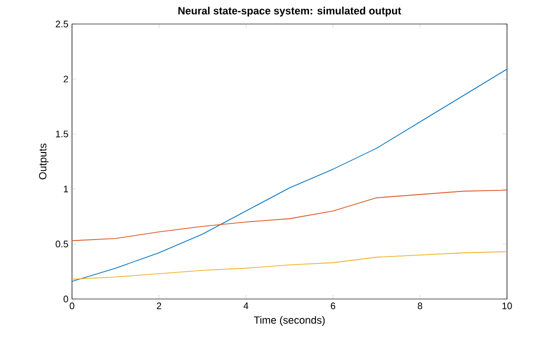  What do you see at coordinates (289, 321) in the screenshot?
I see `x-axis-title: Time (seconds)` at bounding box center [289, 321].